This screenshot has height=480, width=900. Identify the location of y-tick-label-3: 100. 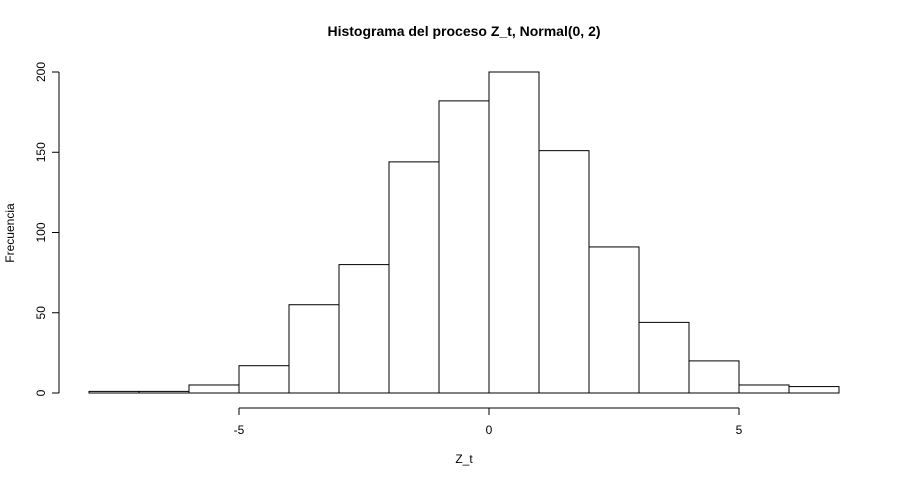
(41, 232).